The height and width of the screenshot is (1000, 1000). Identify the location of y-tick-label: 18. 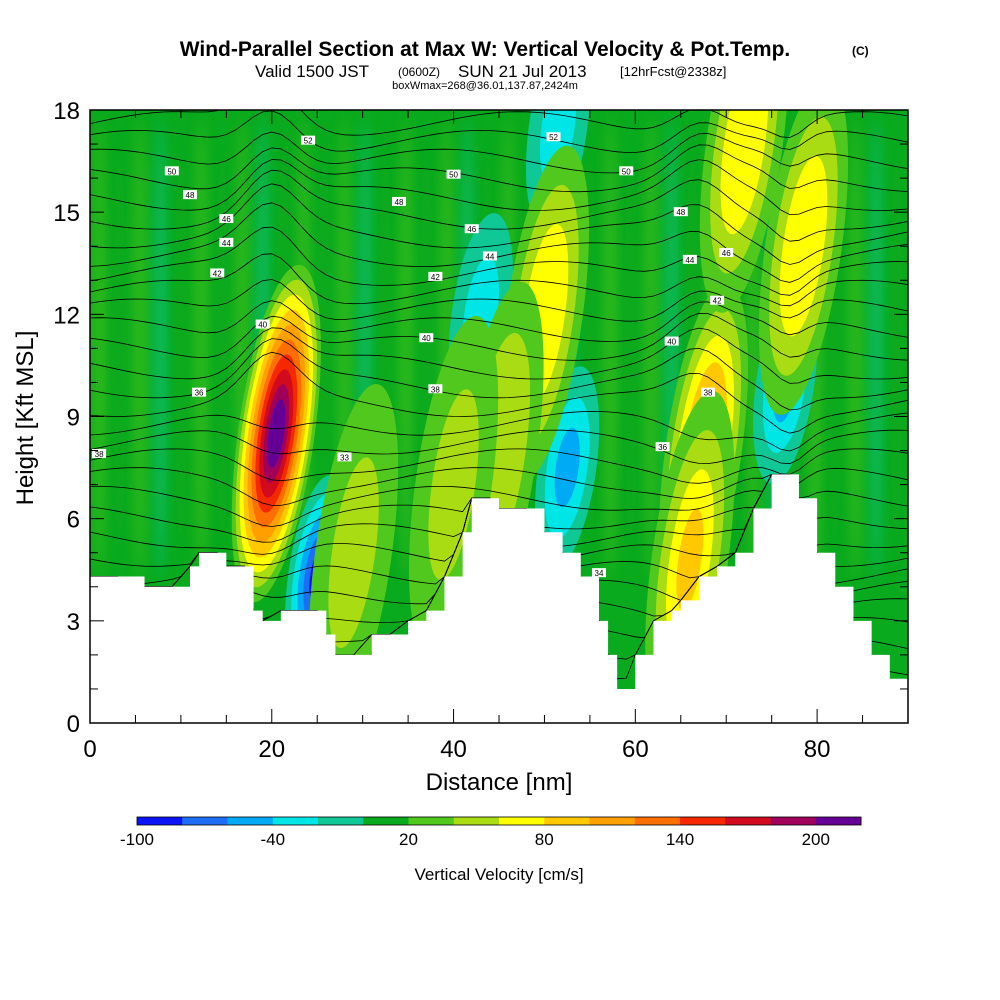
(66, 111).